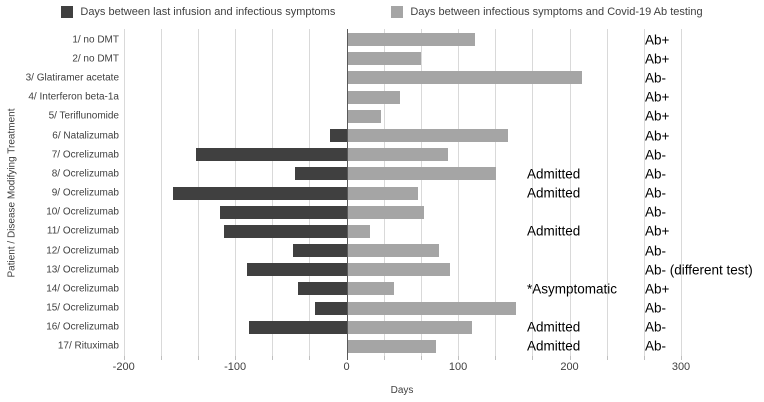 The height and width of the screenshot is (402, 764). What do you see at coordinates (681, 367) in the screenshot?
I see `x-tick-label: 300` at bounding box center [681, 367].